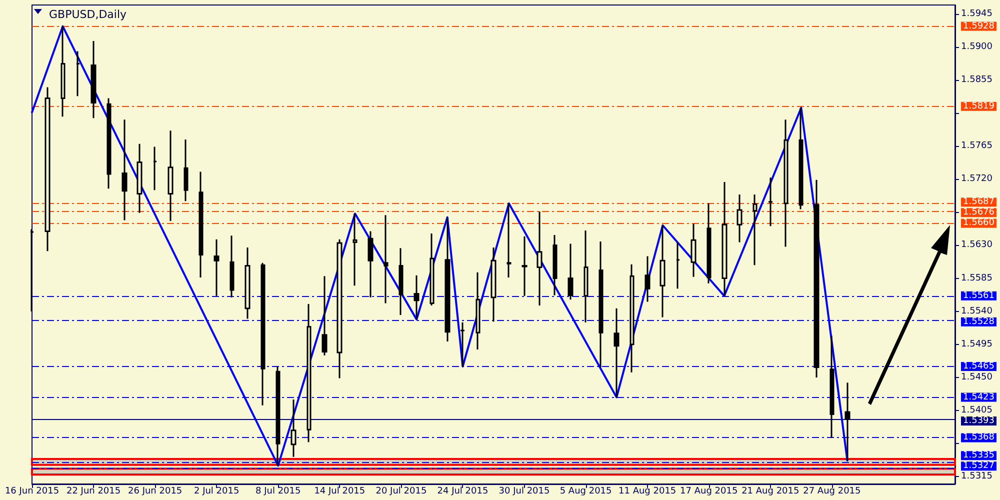  I want to click on ref-line-label: 1.5528, so click(979, 321).